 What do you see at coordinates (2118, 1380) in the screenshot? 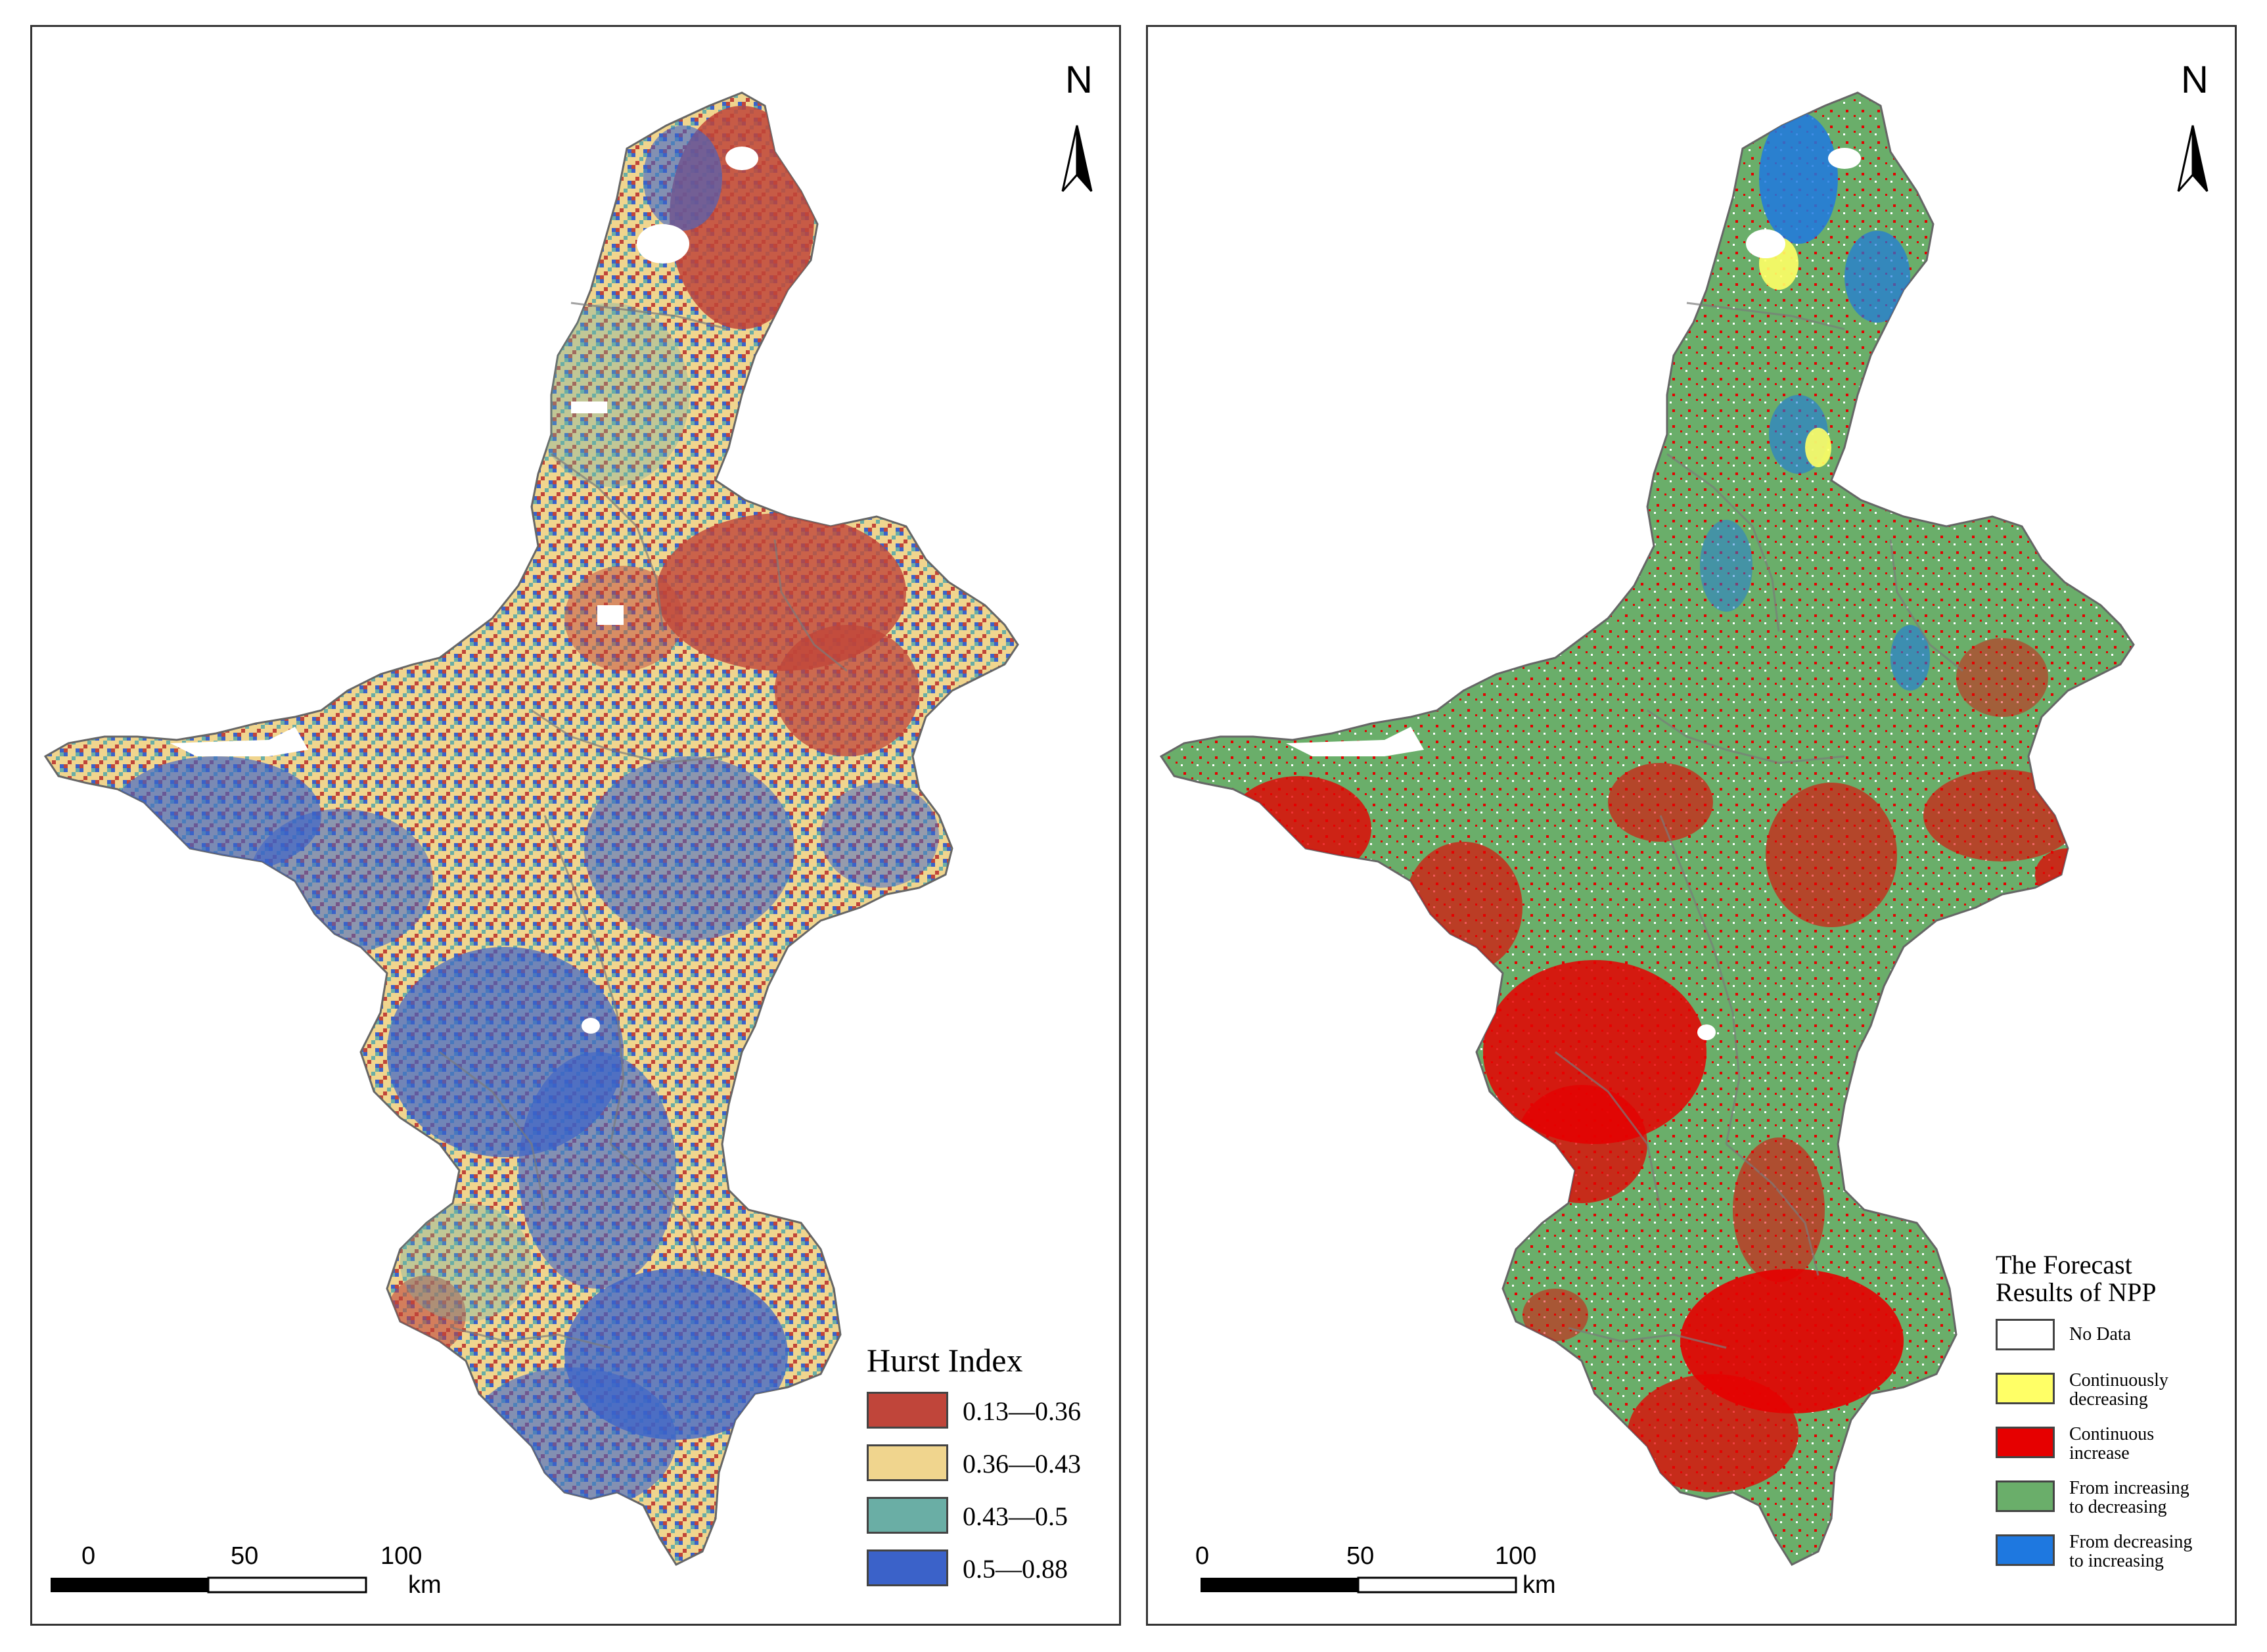
I see `legend-label: Continuously` at bounding box center [2118, 1380].